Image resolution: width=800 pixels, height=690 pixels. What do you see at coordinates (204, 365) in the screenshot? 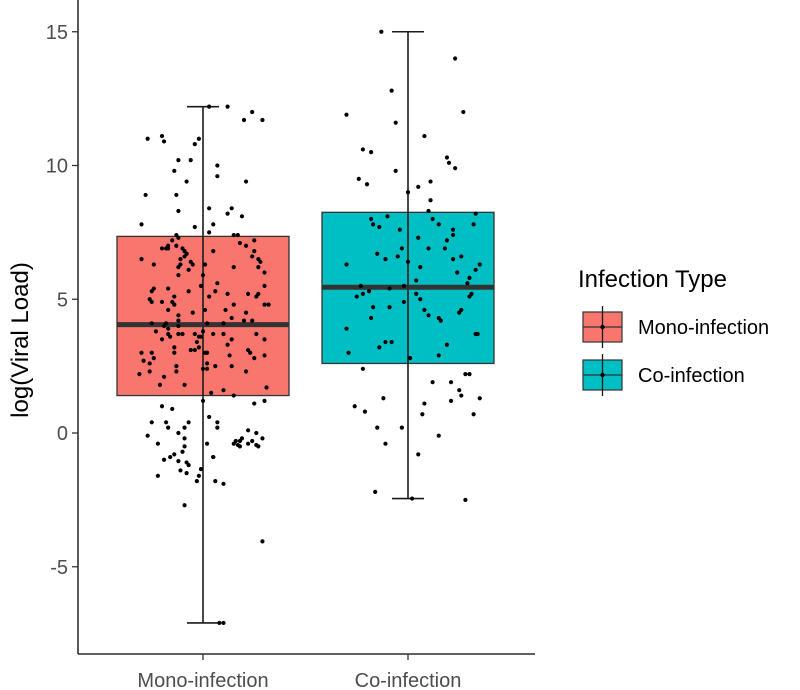
I see `points-mono-infection` at bounding box center [204, 365].